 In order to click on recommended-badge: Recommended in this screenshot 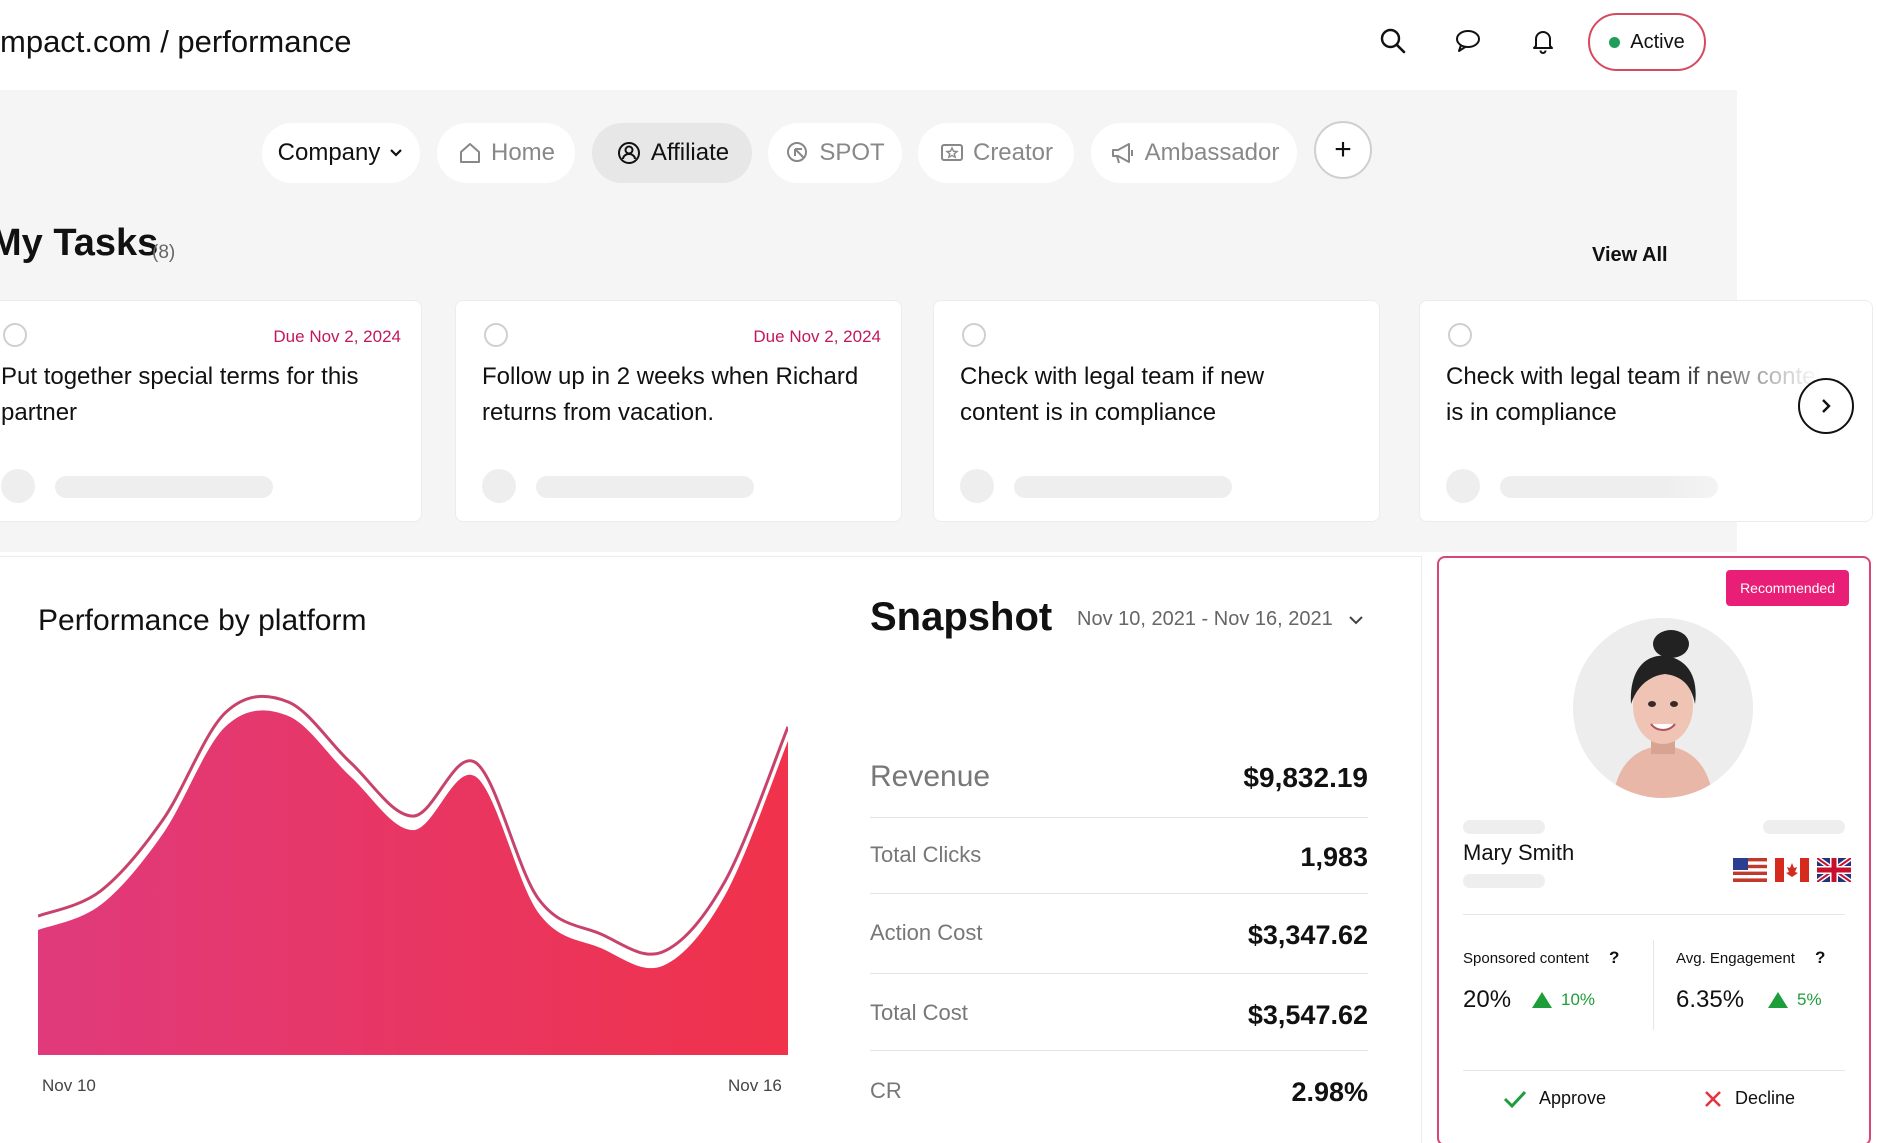, I will do `click(1787, 588)`.